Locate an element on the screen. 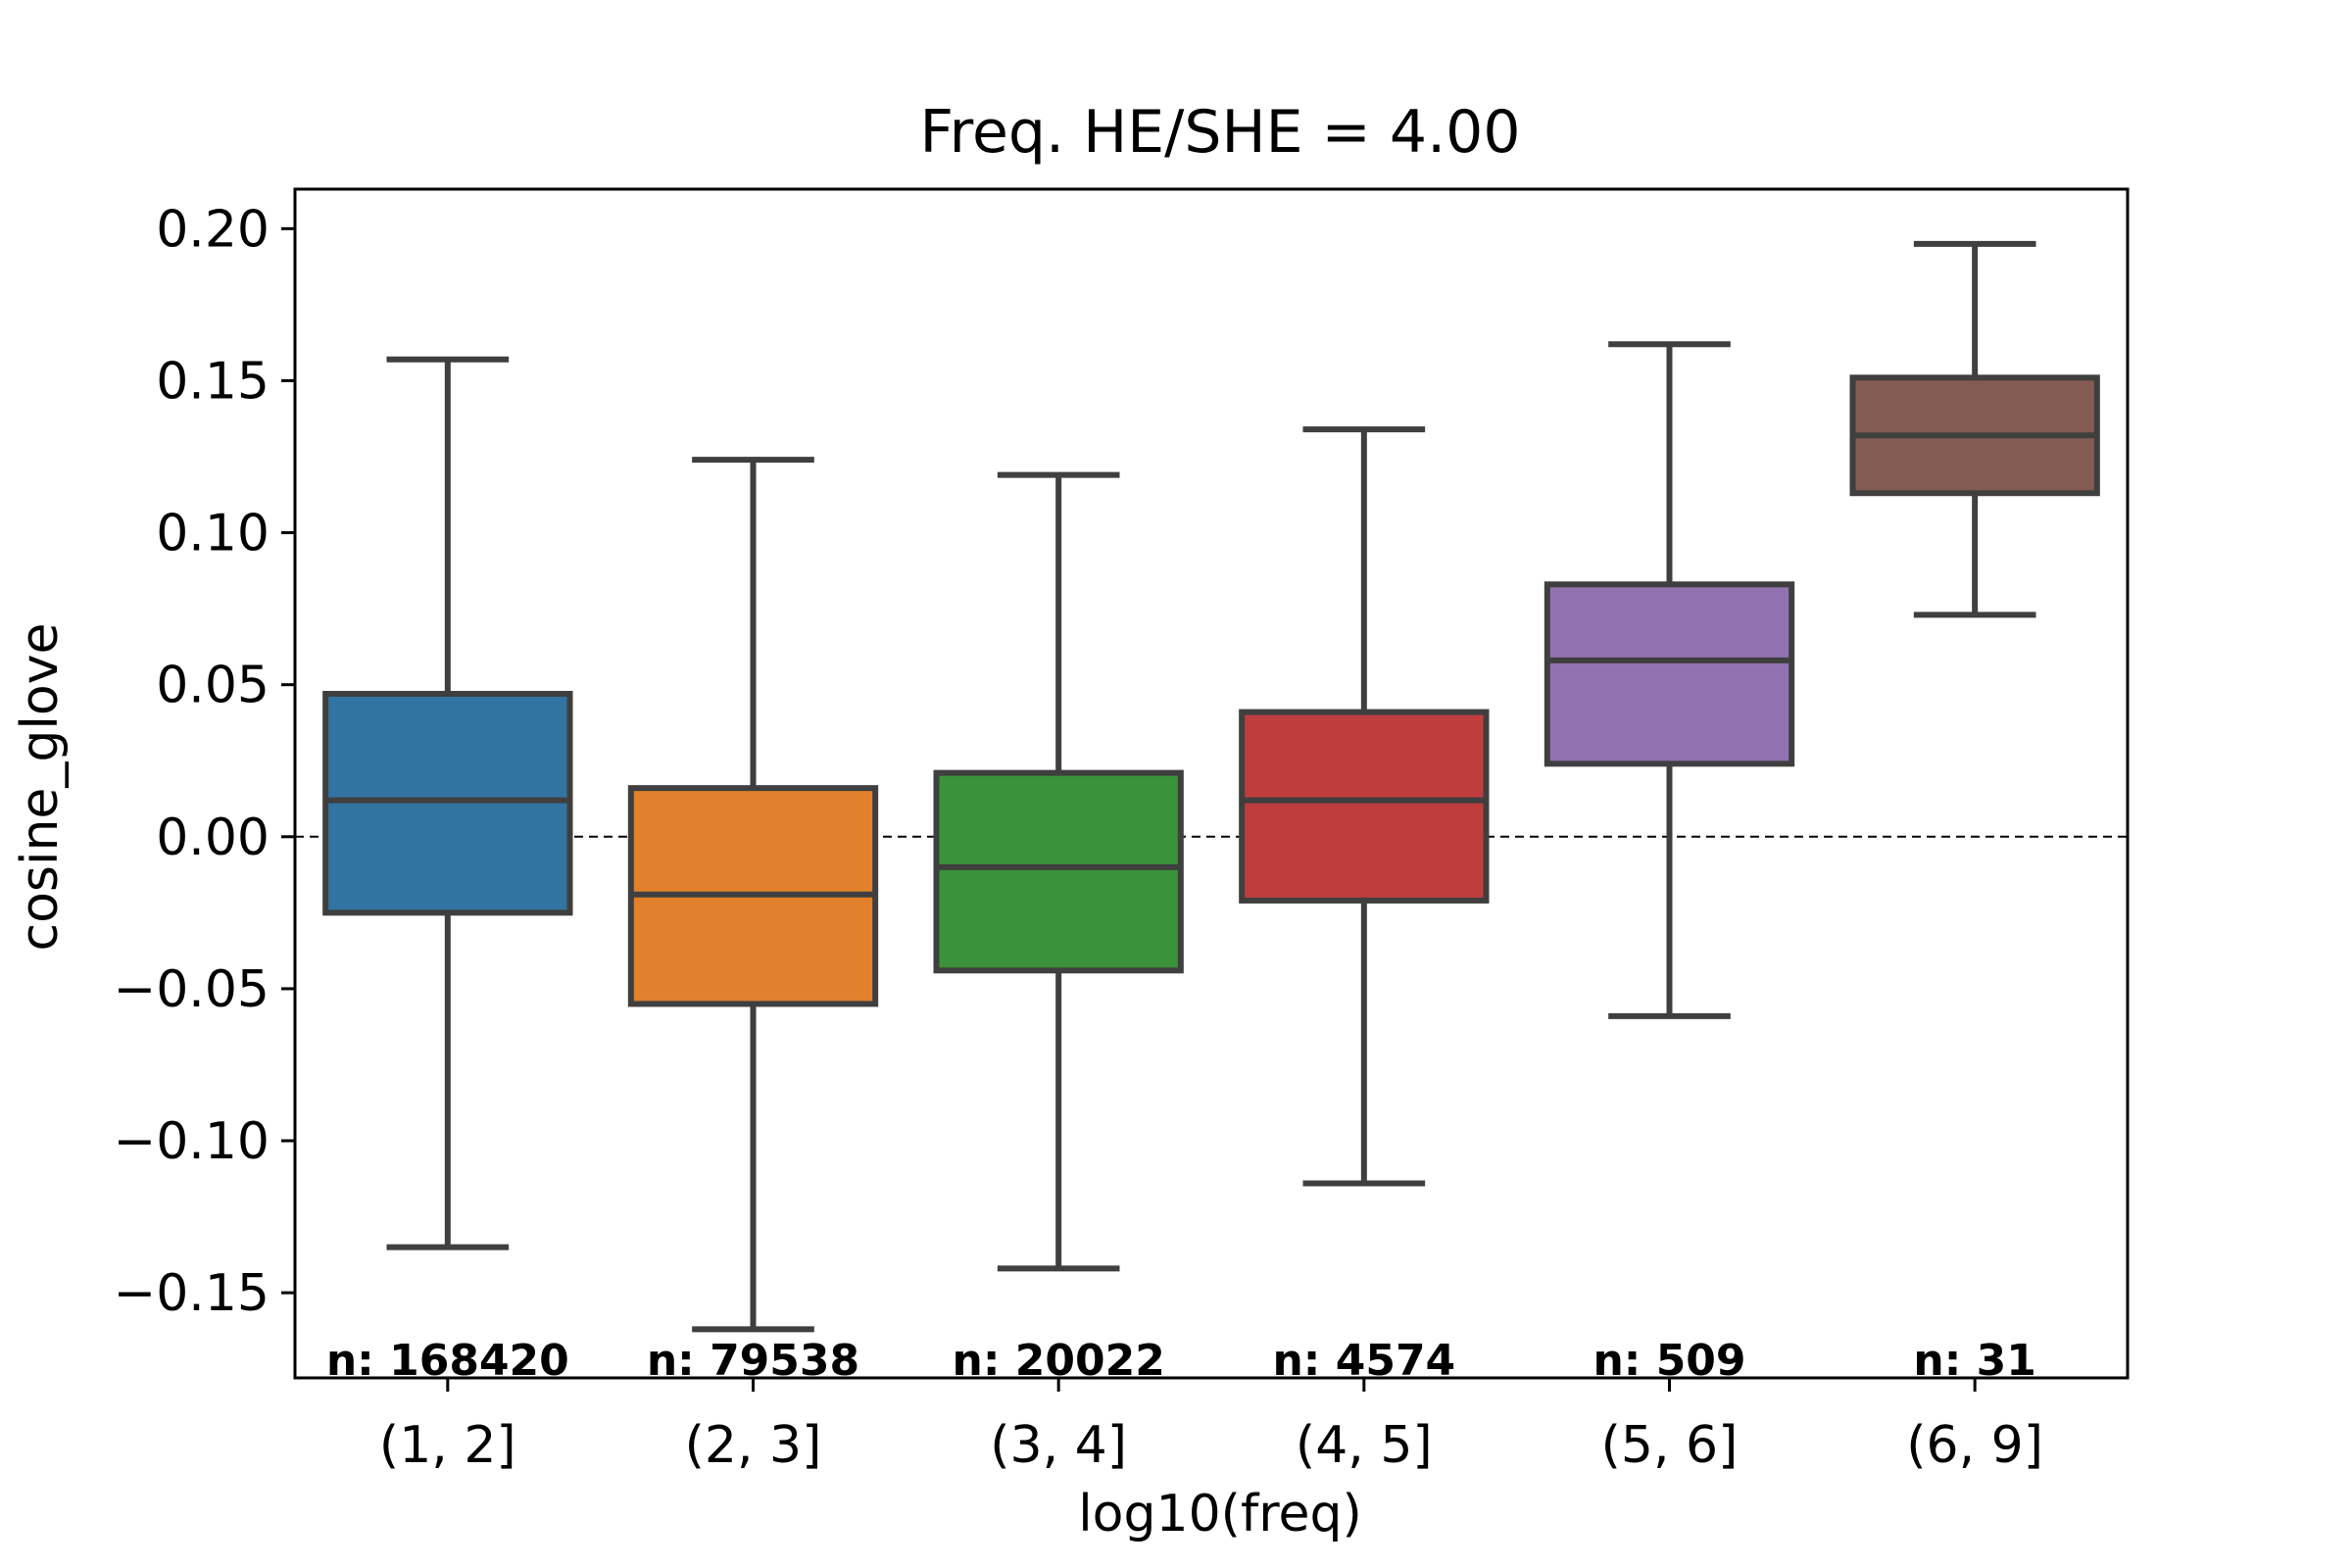  y-tick-label: 0.00 is located at coordinates (213, 837).